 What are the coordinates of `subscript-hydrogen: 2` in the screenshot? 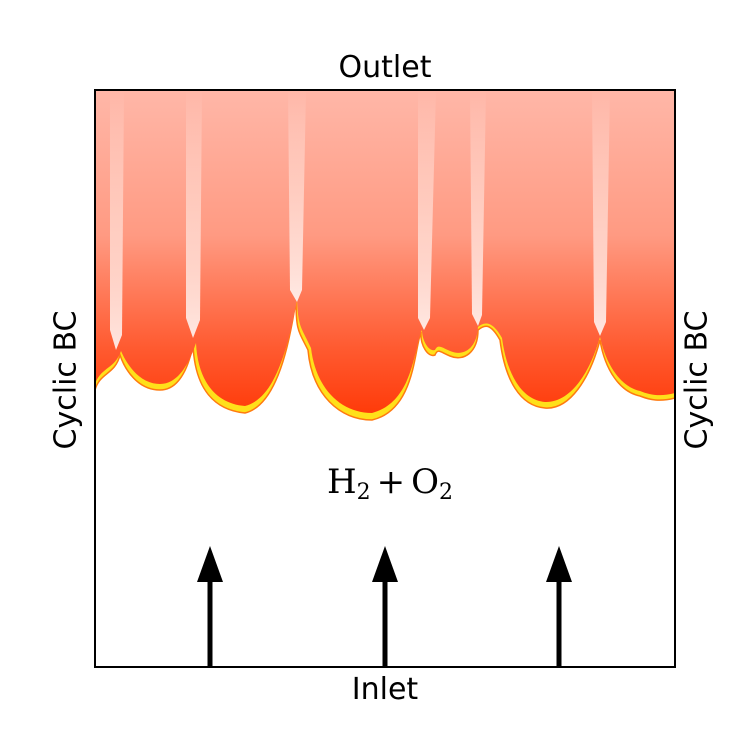 It's located at (363, 492).